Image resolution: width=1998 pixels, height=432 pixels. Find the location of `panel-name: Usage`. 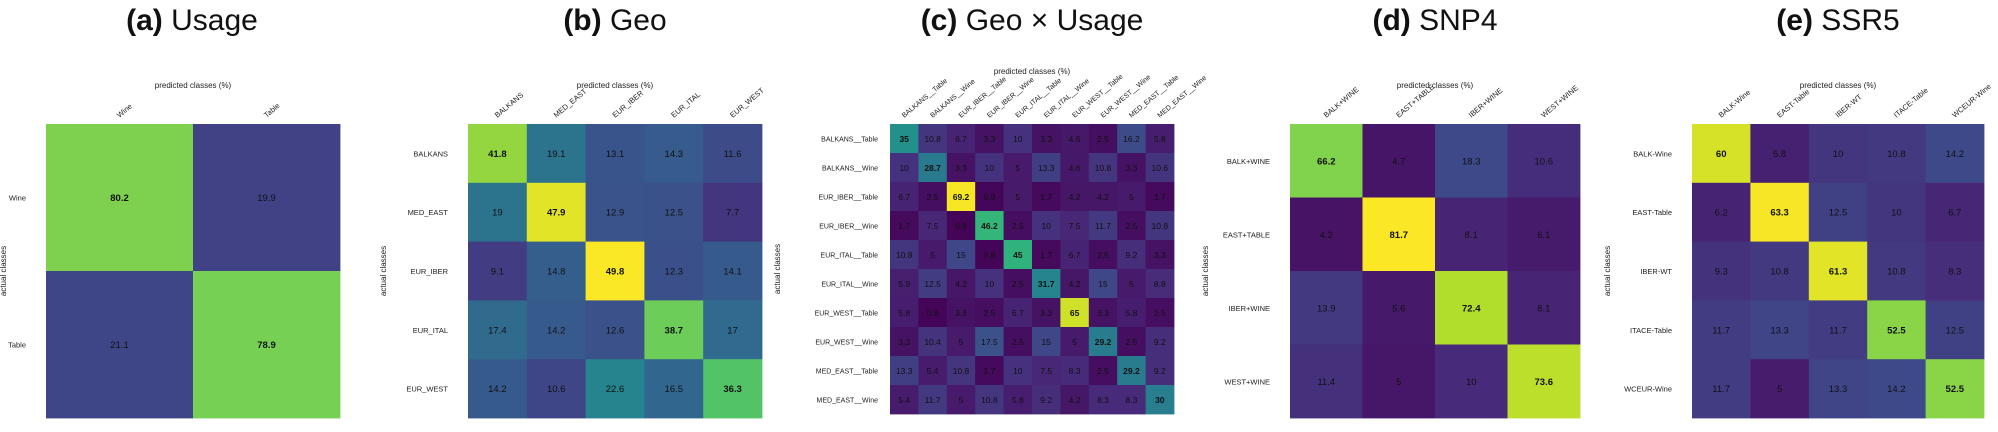

panel-name: Usage is located at coordinates (210, 20).